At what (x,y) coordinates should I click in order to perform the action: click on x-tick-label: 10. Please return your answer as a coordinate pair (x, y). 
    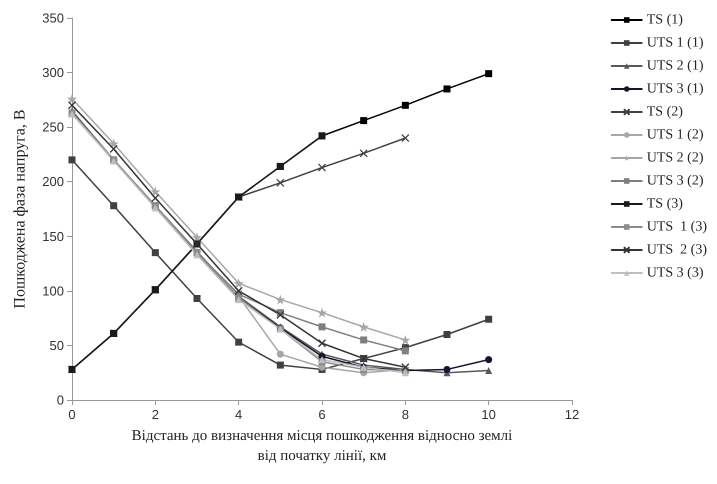
    Looking at the image, I should click on (488, 414).